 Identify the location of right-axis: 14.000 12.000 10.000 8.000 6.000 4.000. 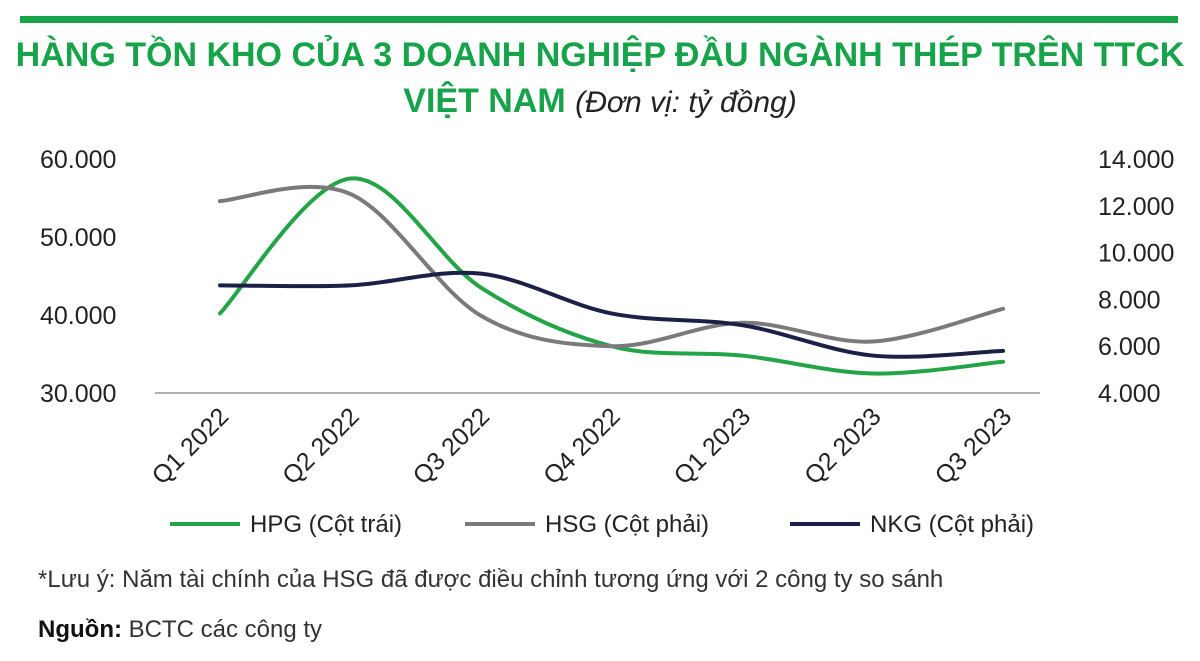
(1136, 277).